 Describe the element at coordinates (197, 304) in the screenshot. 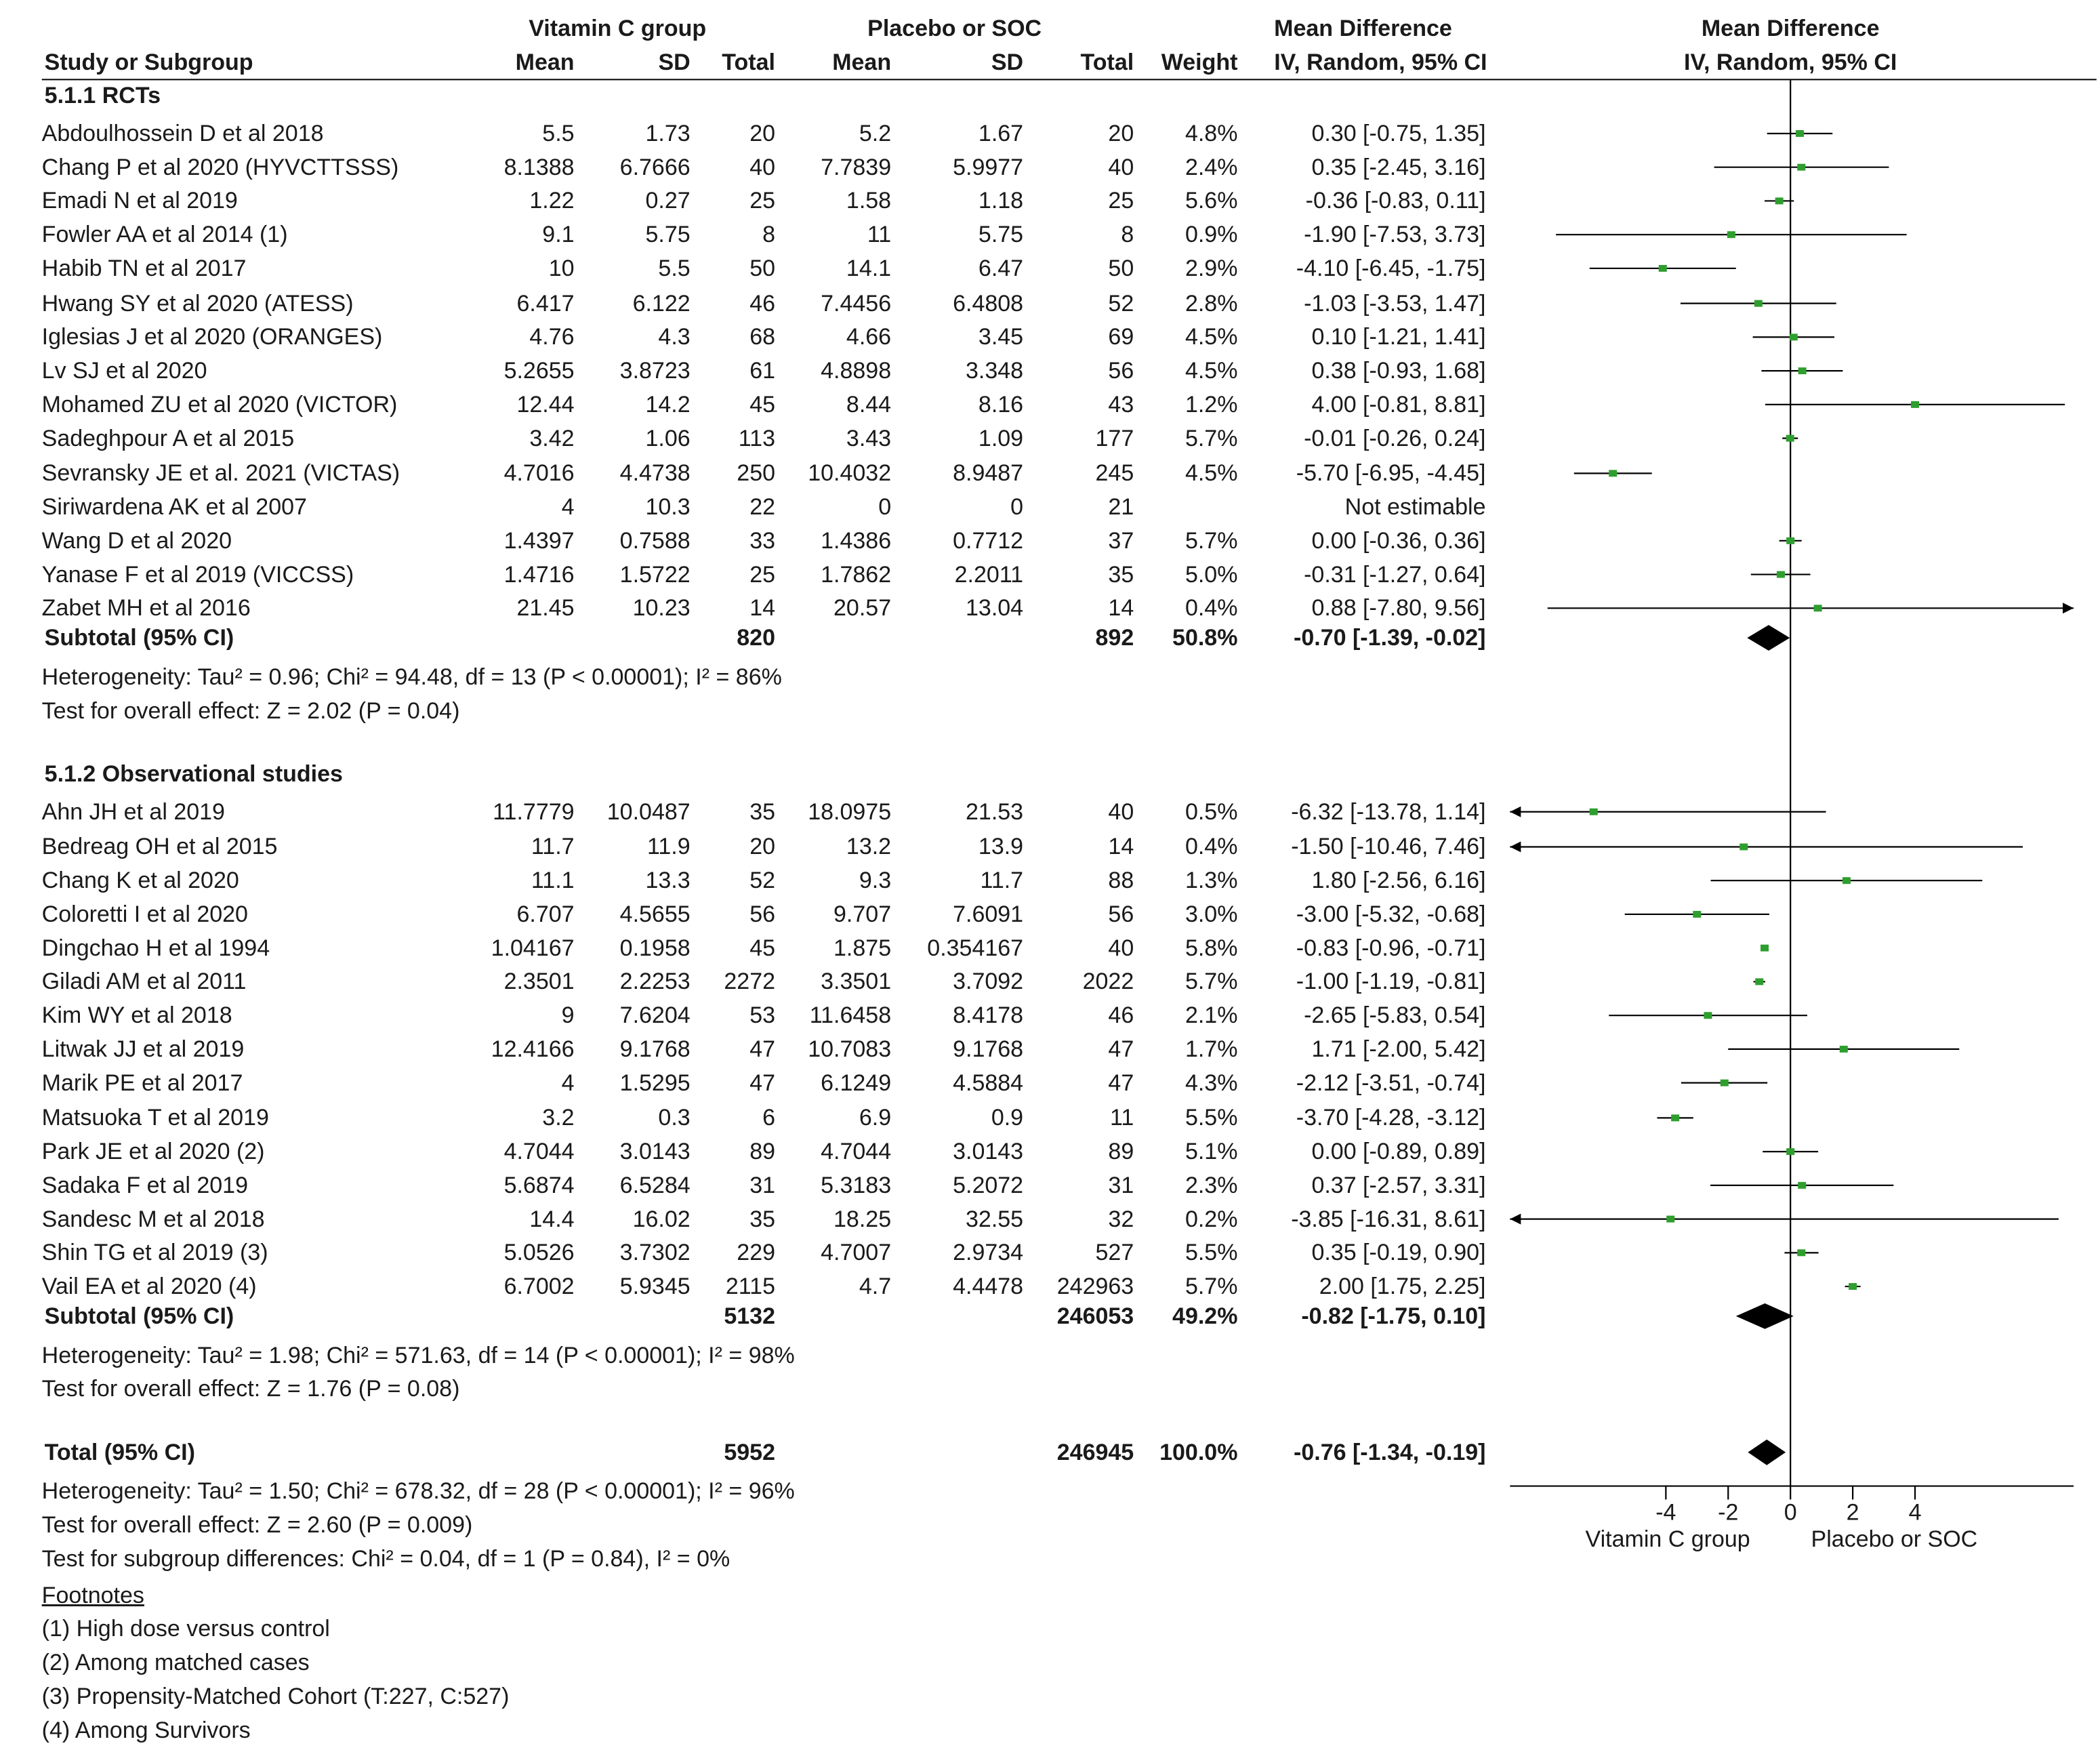

I see `study-name: Hwang SY et al 2020 (ATESS)` at that location.